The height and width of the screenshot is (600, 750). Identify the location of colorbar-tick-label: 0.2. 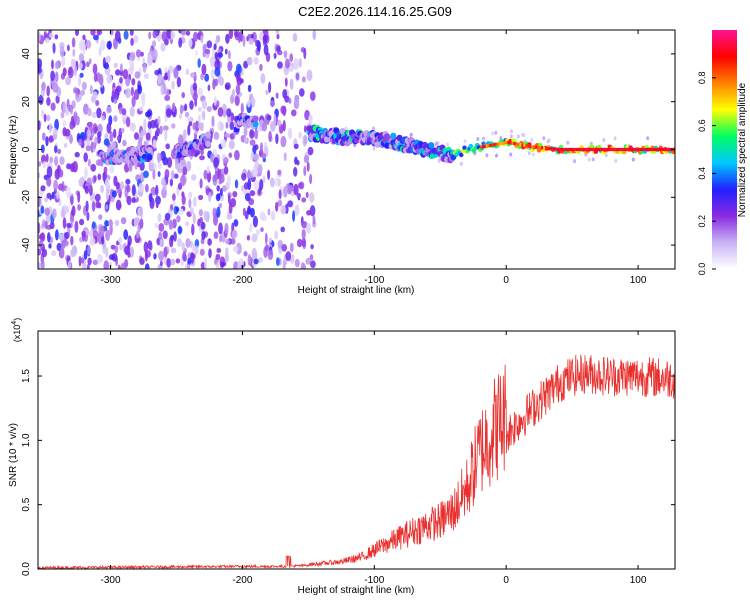
(702, 221).